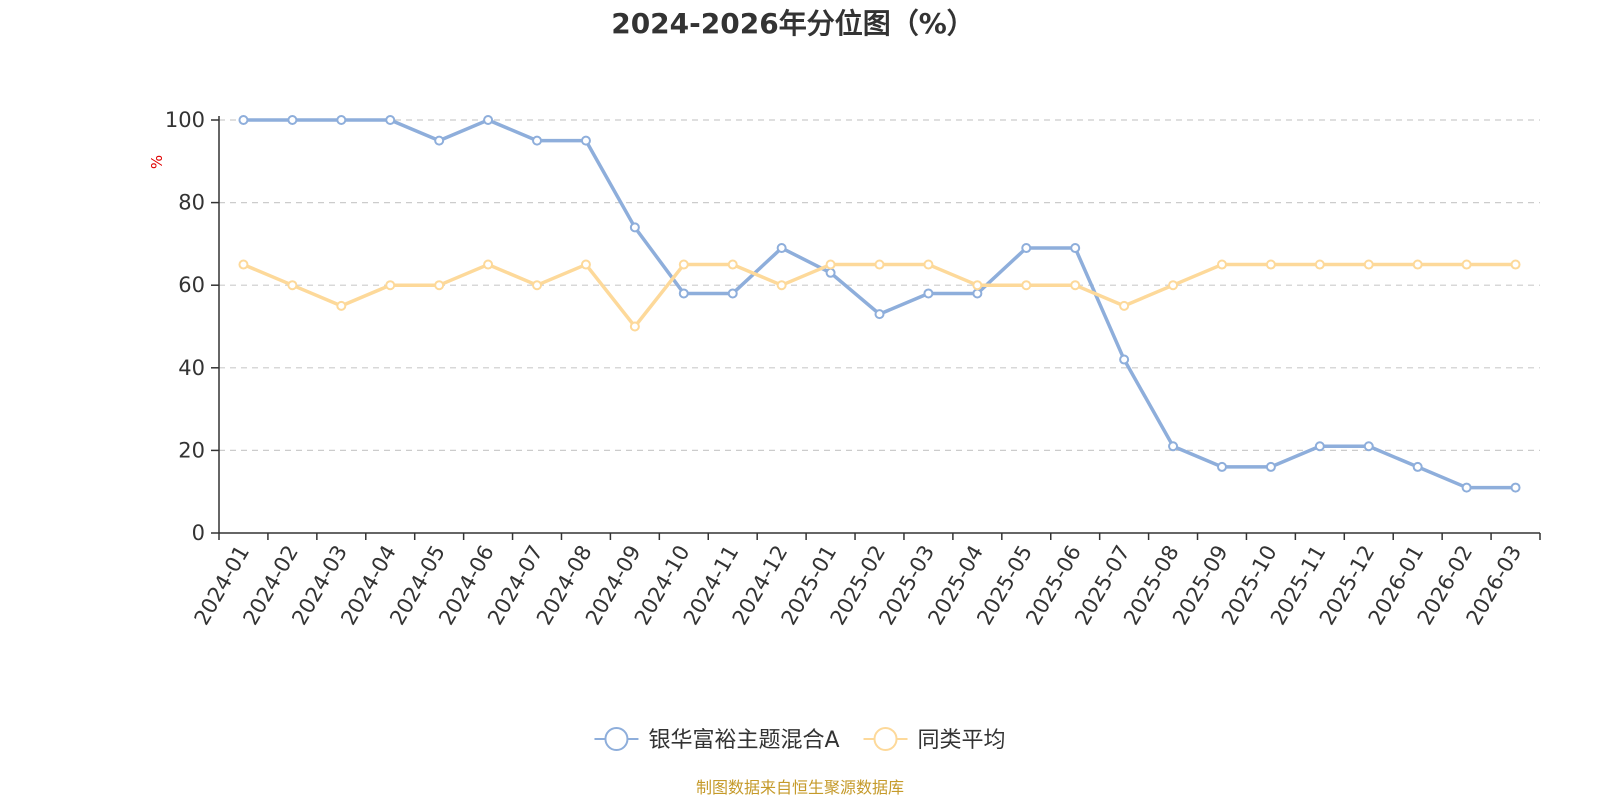 This screenshot has height=800, width=1600. What do you see at coordinates (191, 368) in the screenshot?
I see `y-tick-label: 40` at bounding box center [191, 368].